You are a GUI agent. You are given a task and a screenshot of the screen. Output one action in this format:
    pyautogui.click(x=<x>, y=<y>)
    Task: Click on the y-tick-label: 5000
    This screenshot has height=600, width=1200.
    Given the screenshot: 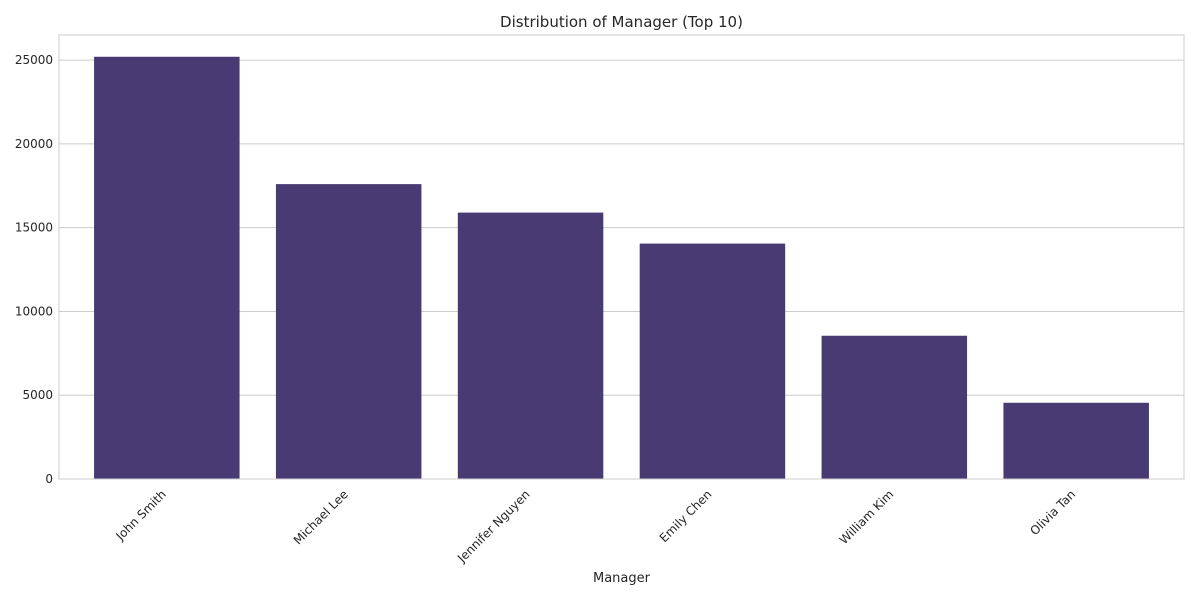 What is the action you would take?
    pyautogui.click(x=37, y=395)
    